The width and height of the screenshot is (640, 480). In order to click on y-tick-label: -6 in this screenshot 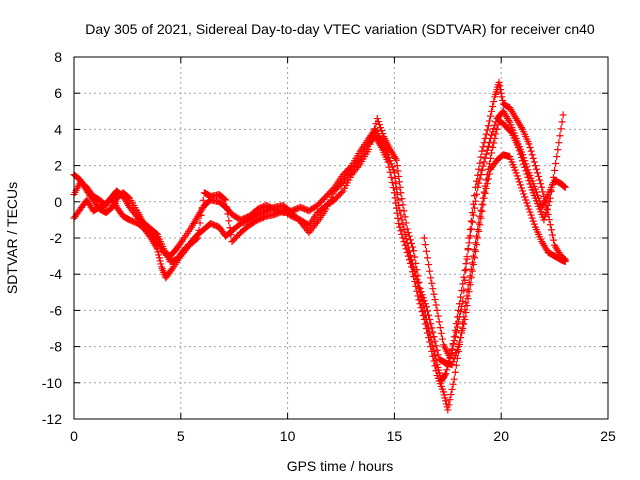, I will do `click(56, 310)`.